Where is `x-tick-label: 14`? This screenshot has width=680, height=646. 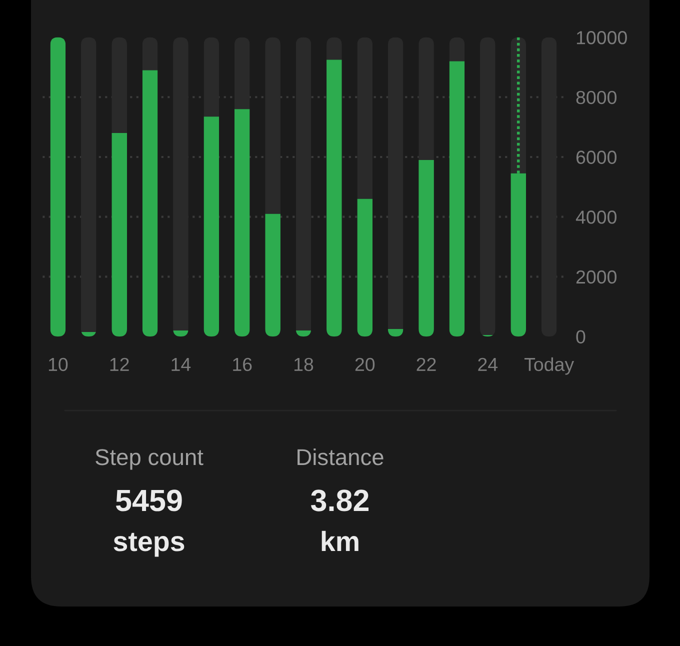 x-tick-label: 14 is located at coordinates (181, 364).